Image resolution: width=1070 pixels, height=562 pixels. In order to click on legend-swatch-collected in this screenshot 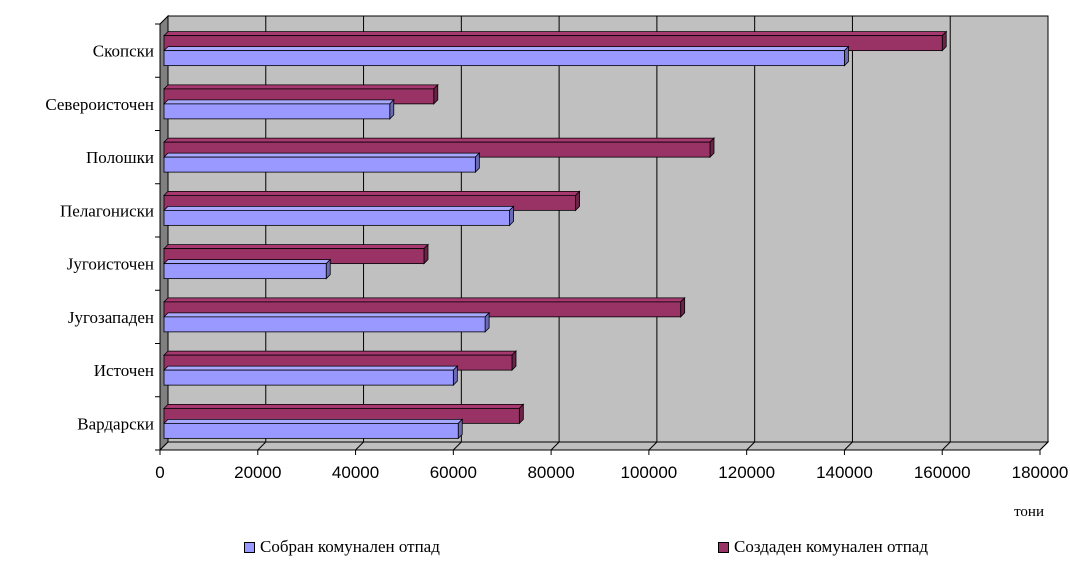, I will do `click(249, 547)`.